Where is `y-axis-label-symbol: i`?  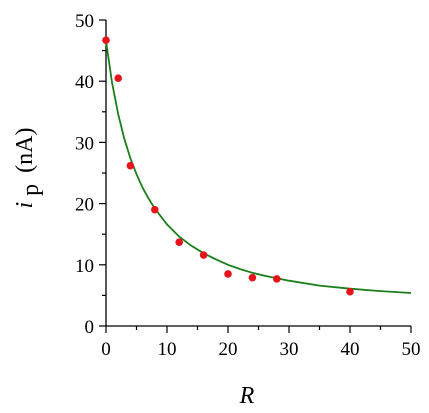
y-axis-label-symbol: i is located at coordinates (25, 205).